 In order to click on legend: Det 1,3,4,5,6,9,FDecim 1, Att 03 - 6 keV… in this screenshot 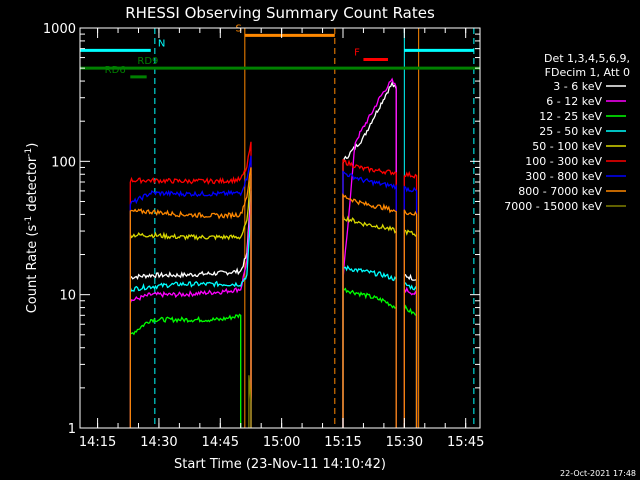, I will do `click(567, 132)`.